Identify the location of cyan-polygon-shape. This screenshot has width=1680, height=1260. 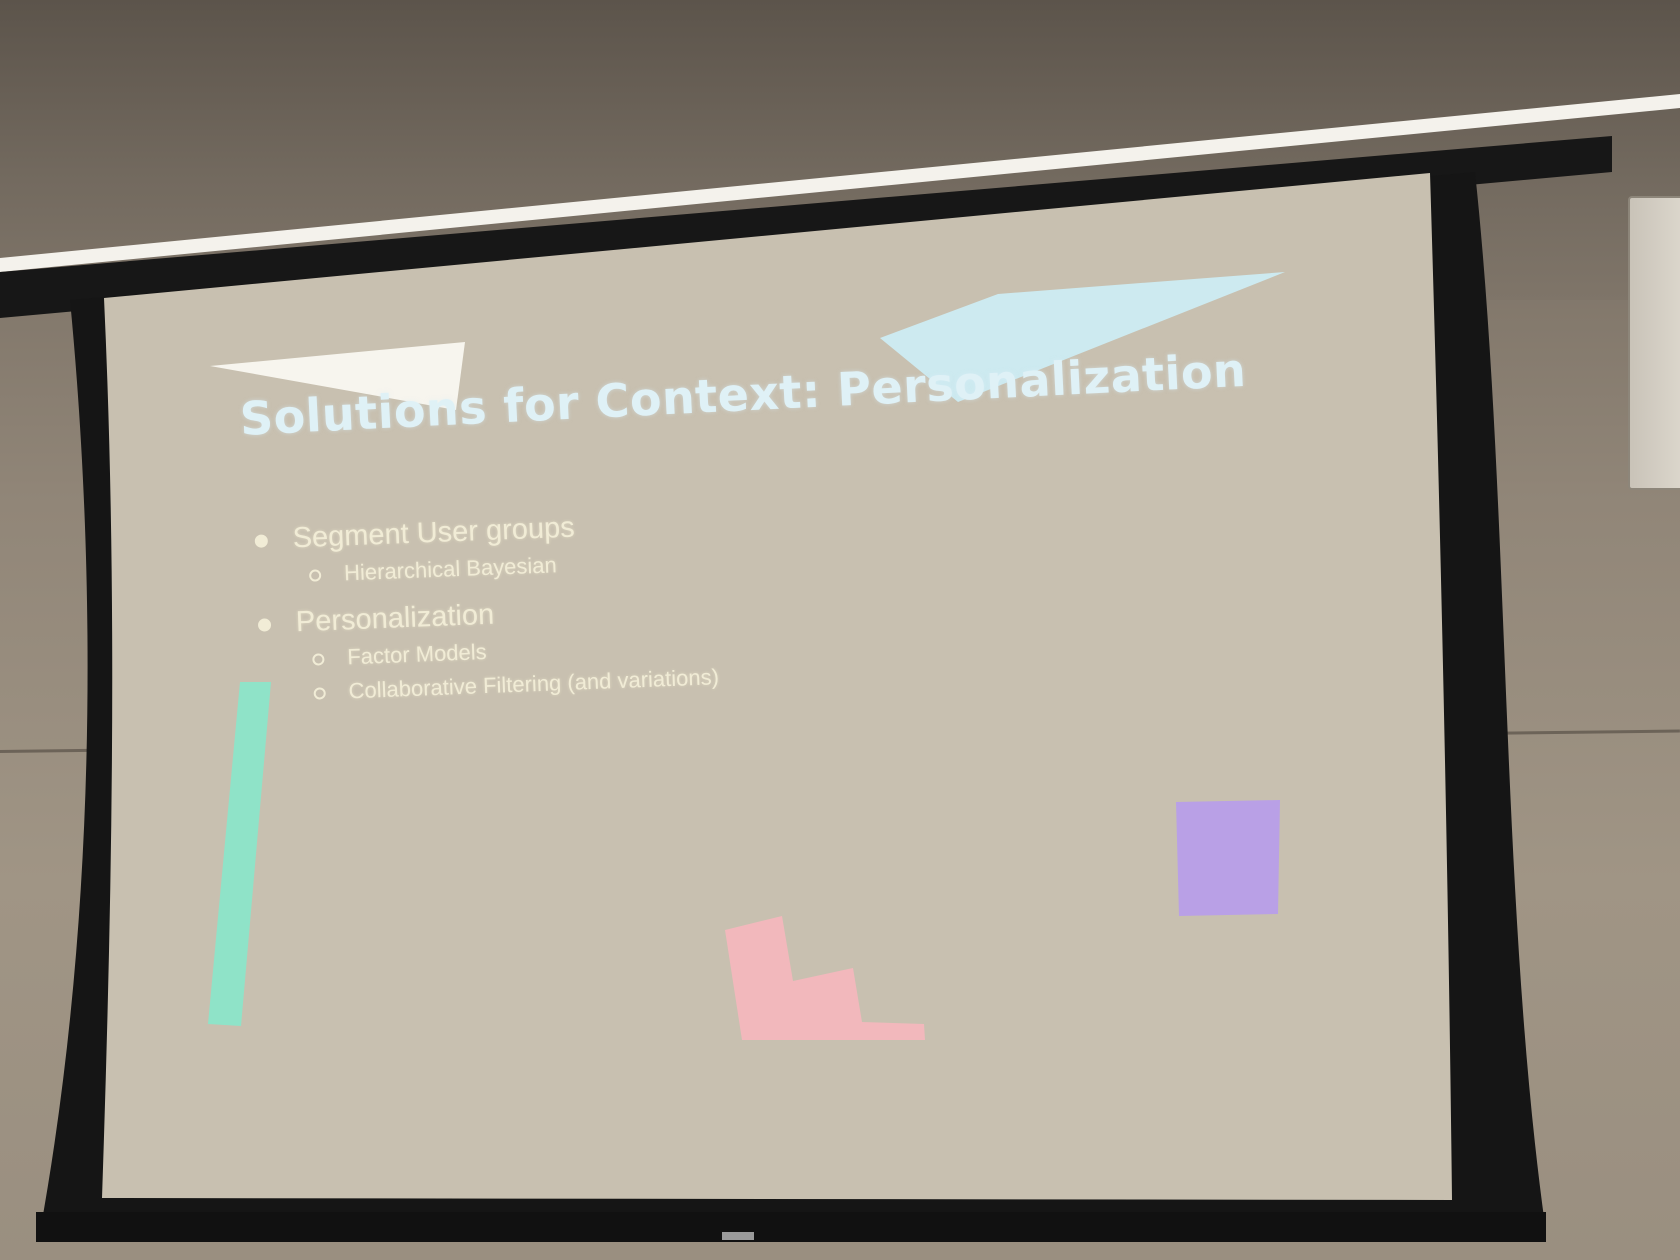
(1082, 337).